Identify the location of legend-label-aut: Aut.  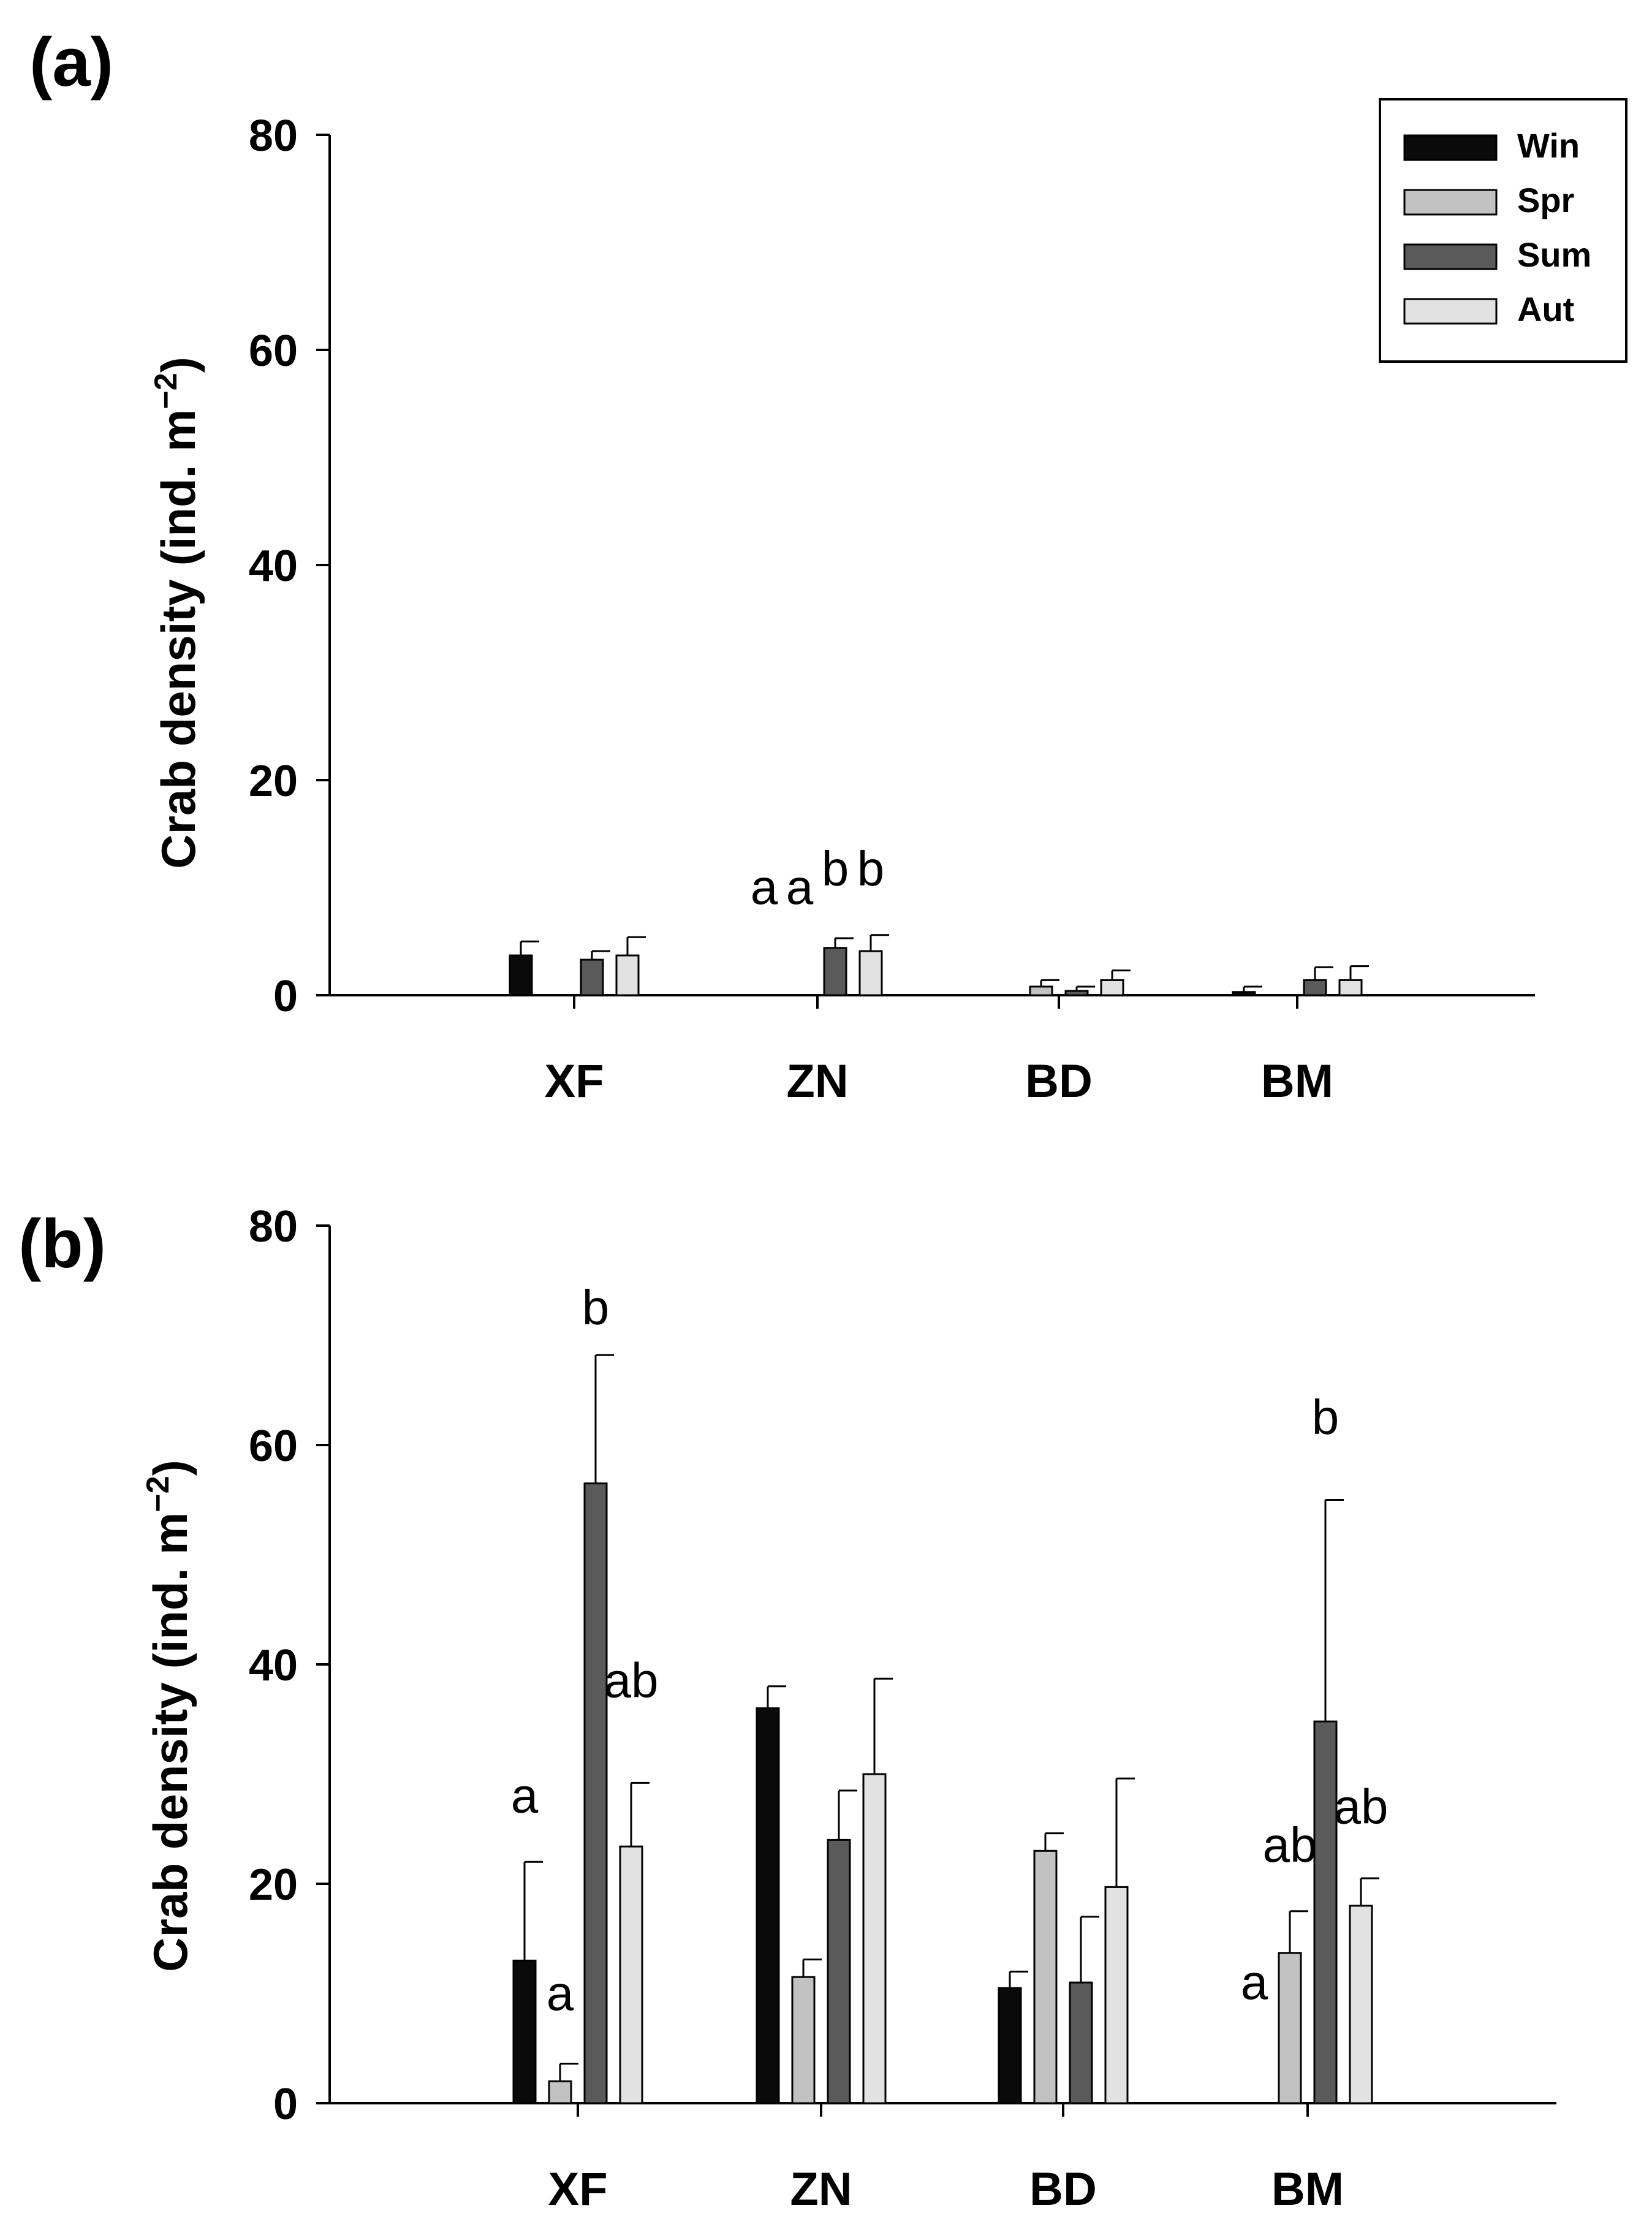
(1545, 309).